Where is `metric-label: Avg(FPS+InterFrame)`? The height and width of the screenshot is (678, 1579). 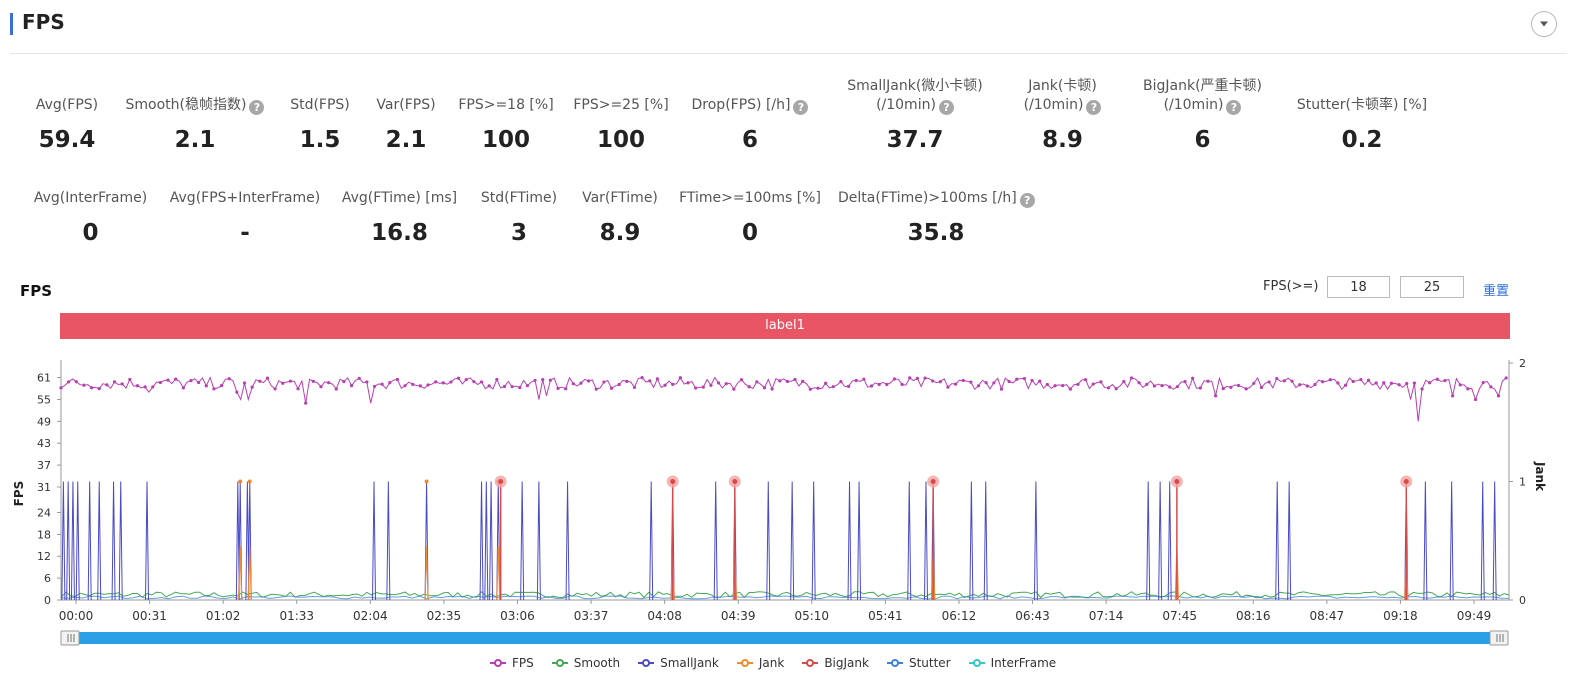
metric-label: Avg(FPS+InterFrame) is located at coordinates (245, 198).